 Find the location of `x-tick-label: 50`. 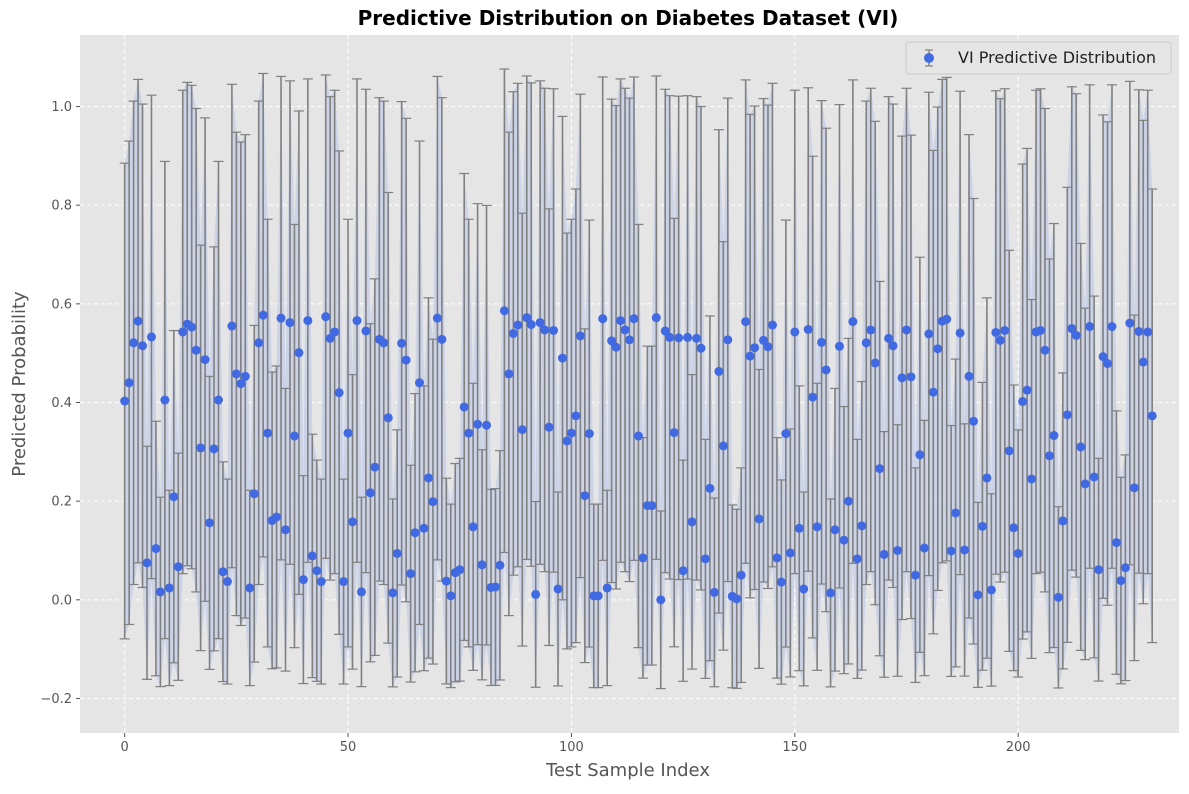

x-tick-label: 50 is located at coordinates (348, 747).